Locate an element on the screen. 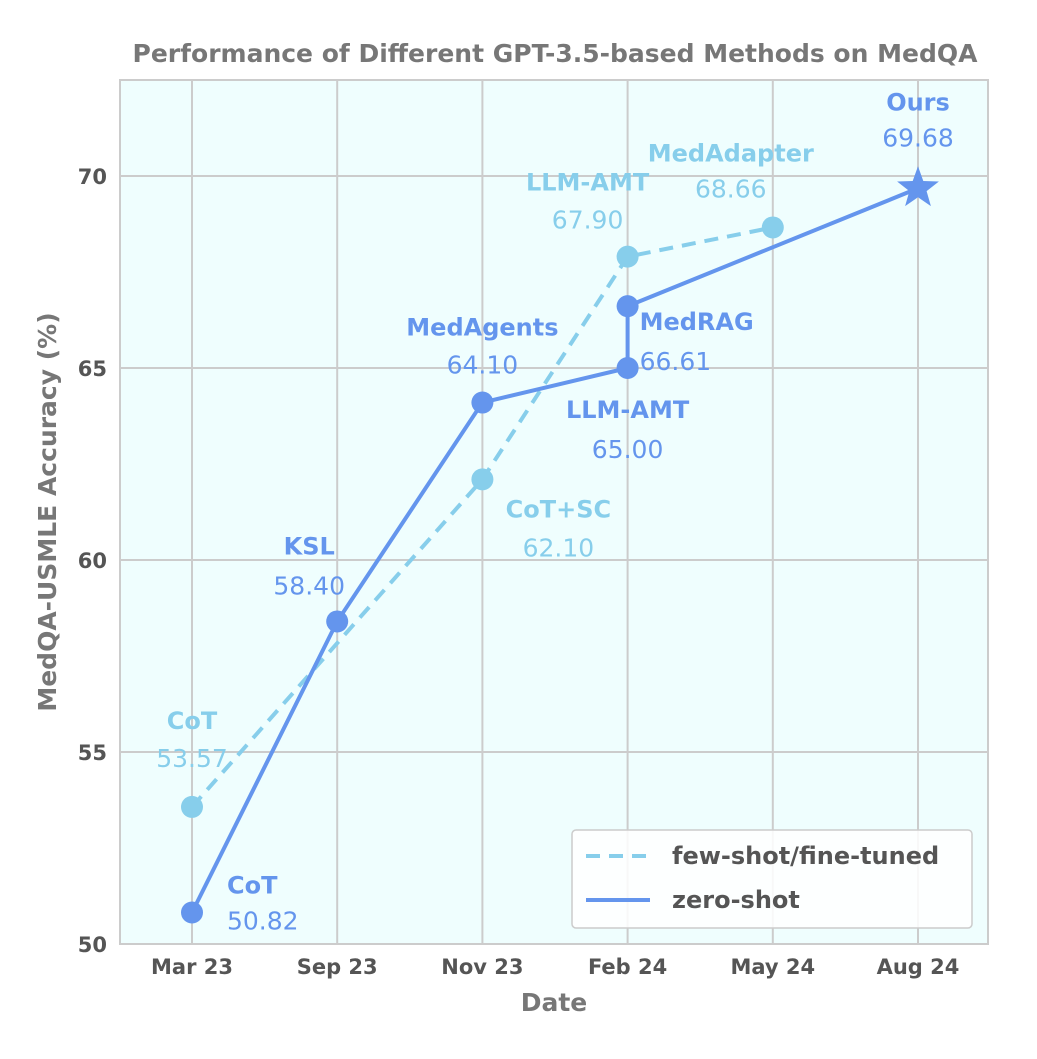  legend-label-zero-shot: zero-shot is located at coordinates (736, 900).